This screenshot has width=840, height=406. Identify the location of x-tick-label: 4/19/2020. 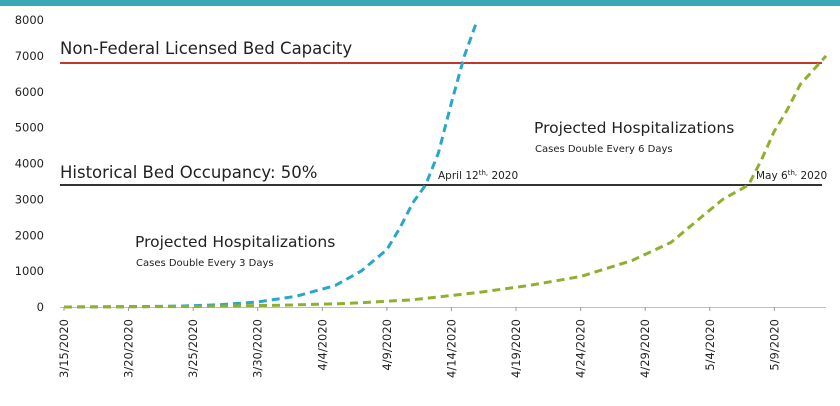
(516, 348).